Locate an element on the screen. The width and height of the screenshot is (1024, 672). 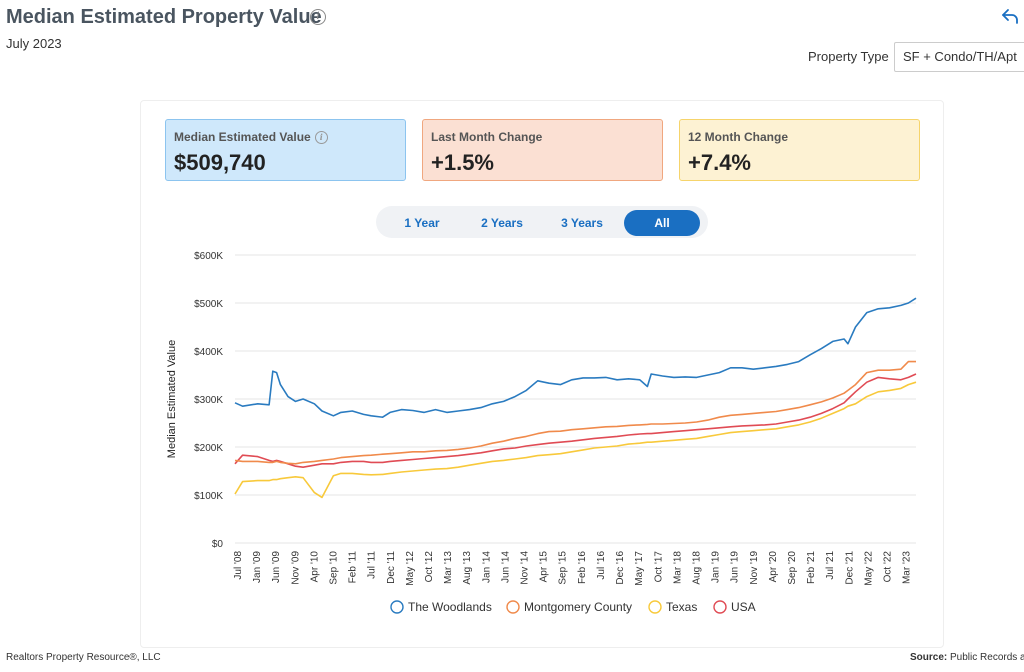
date-subtitle: July 2023 is located at coordinates (34, 43).